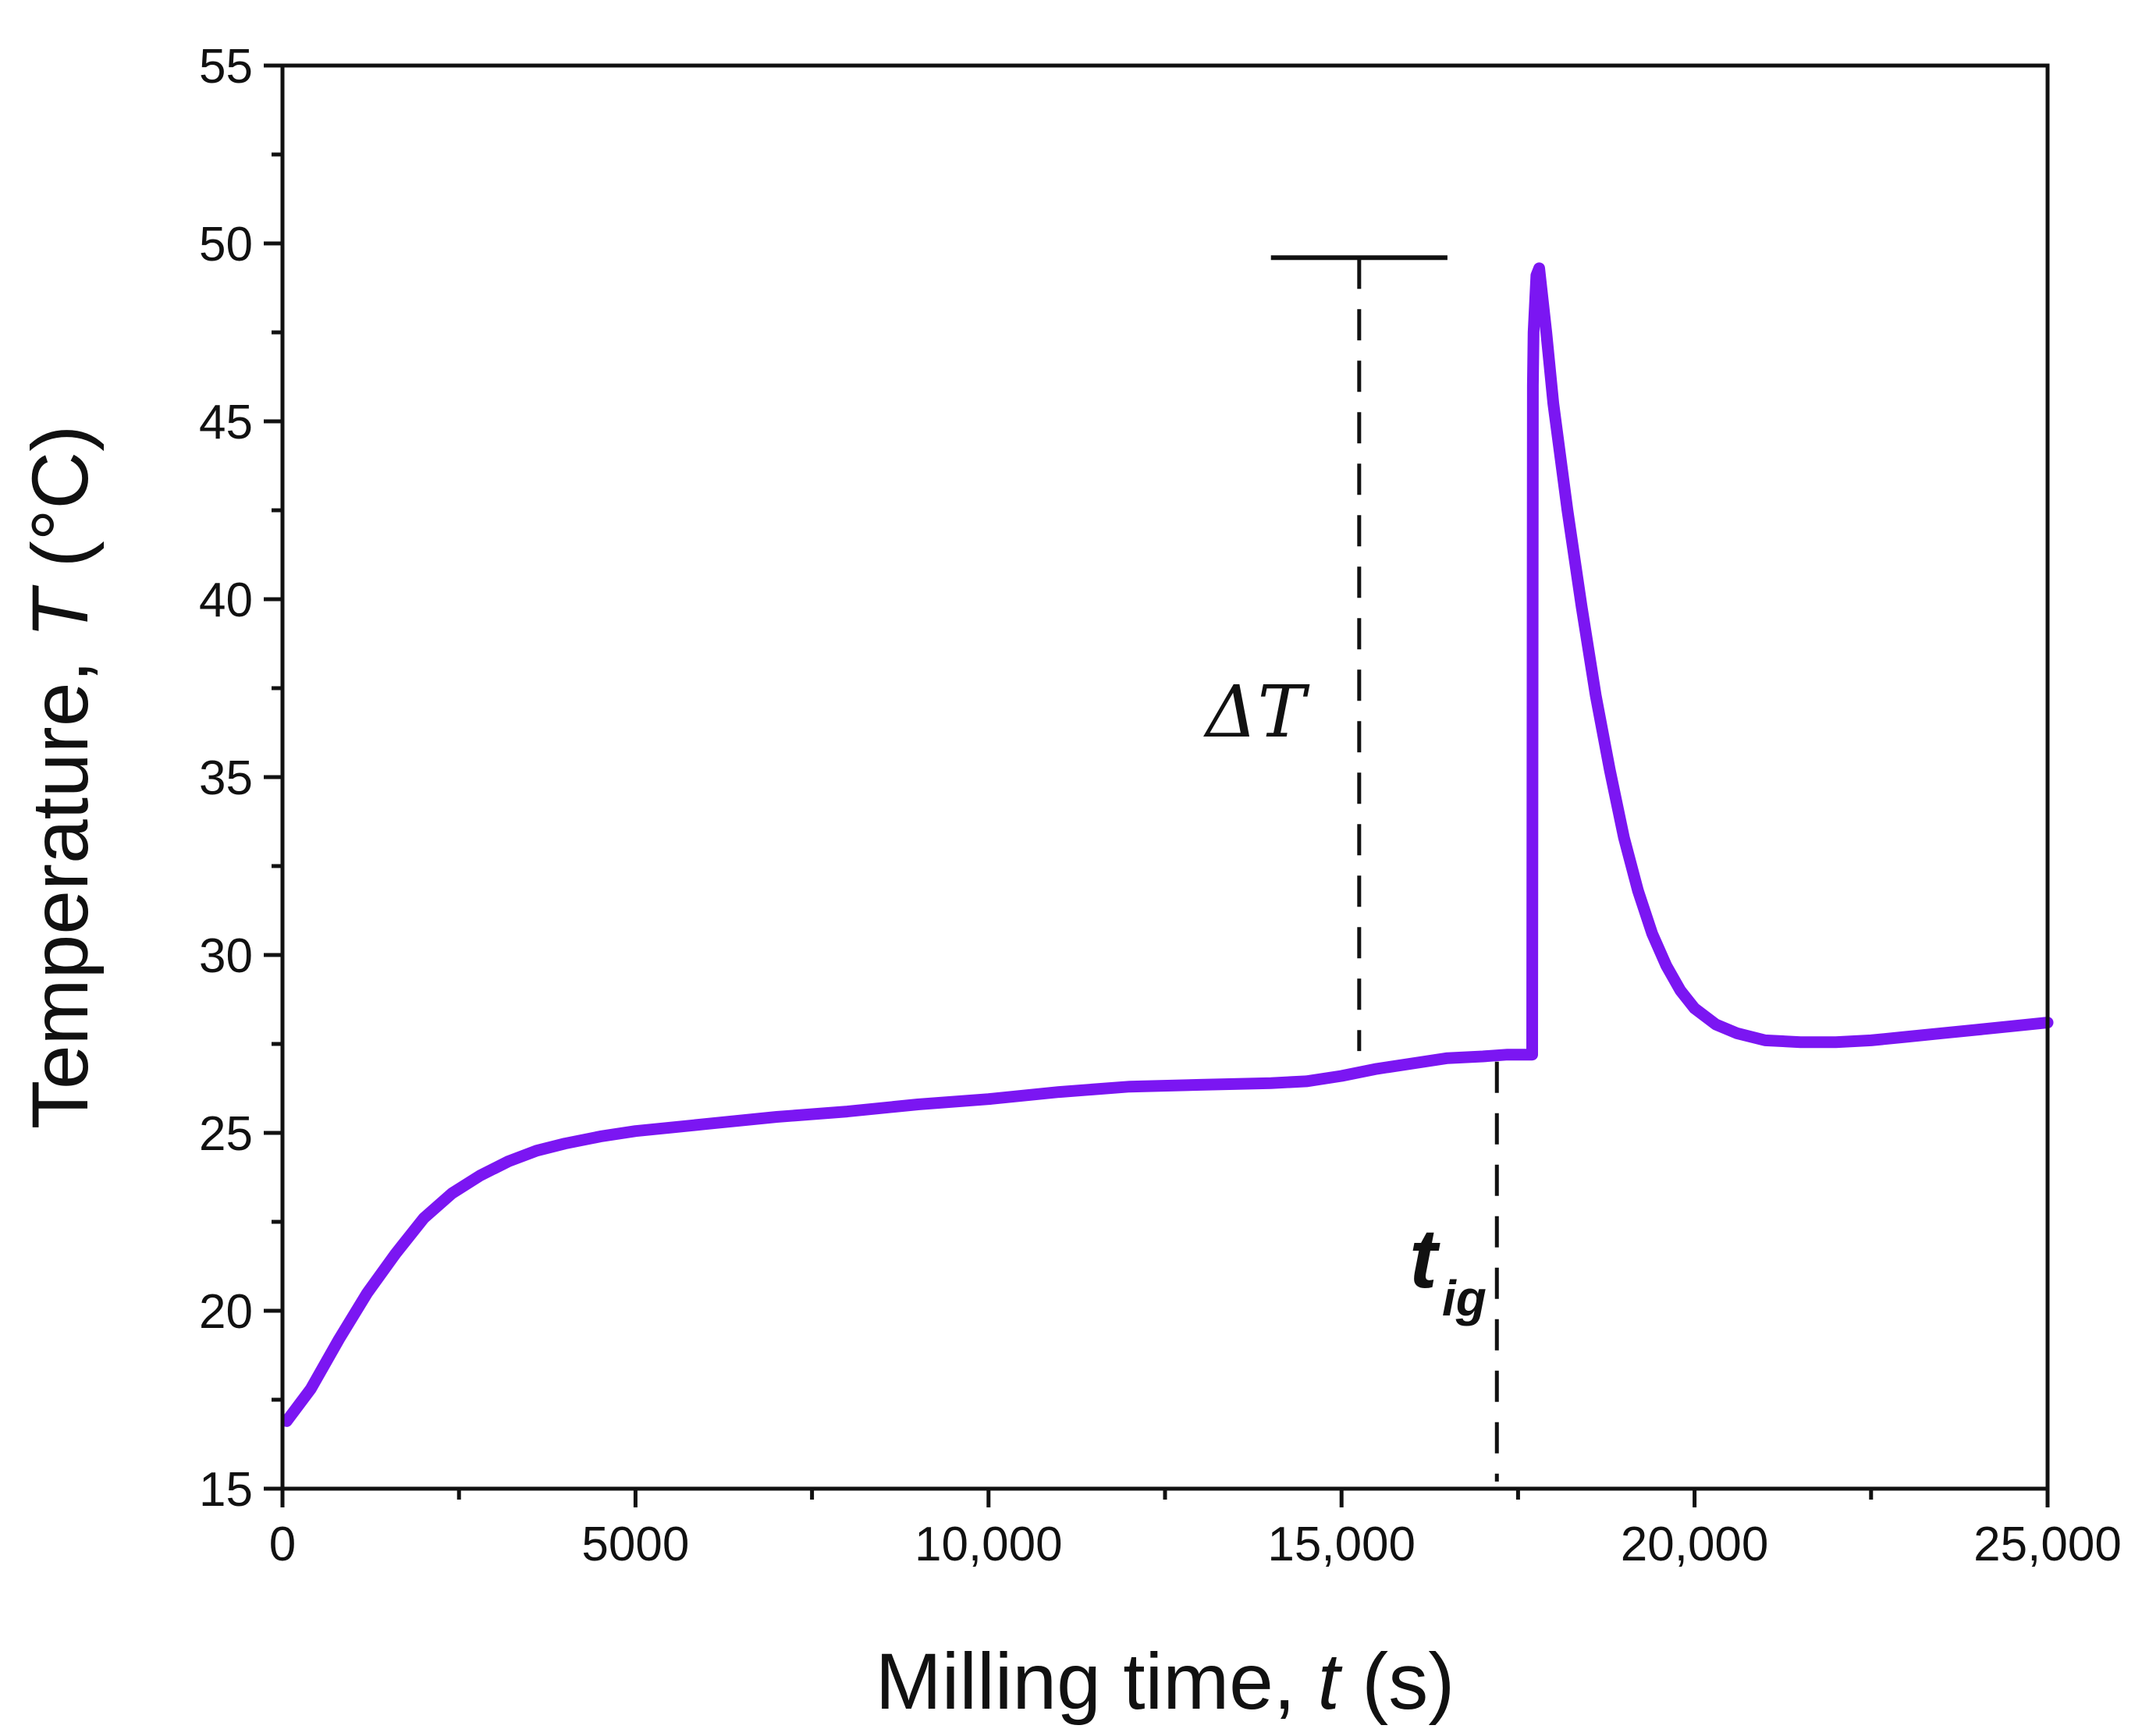 This screenshot has height=1736, width=2142. Describe the element at coordinates (989, 1544) in the screenshot. I see `x-tick-label: 10,000` at that location.